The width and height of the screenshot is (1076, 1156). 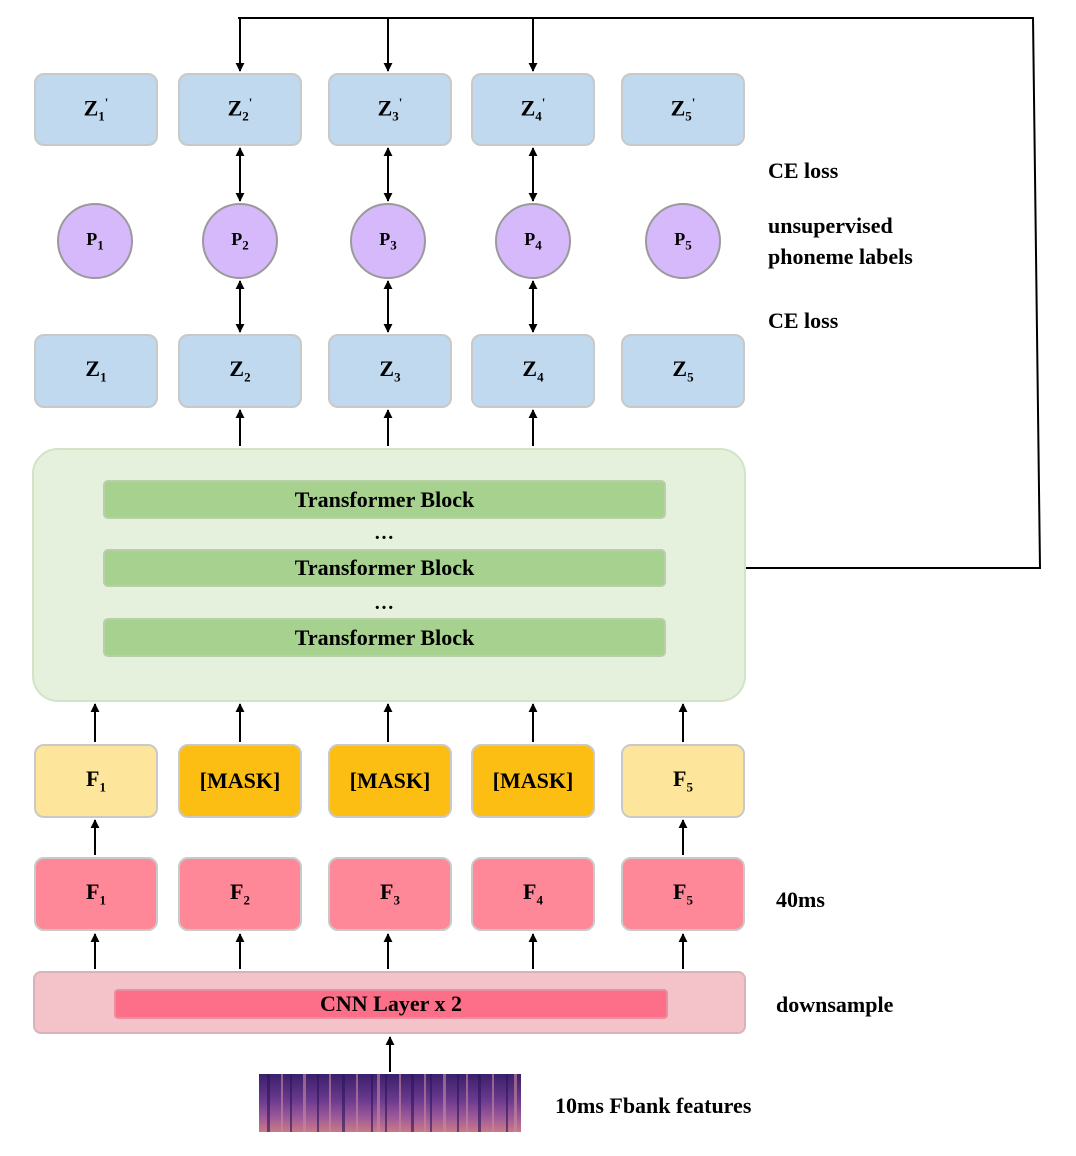 I want to click on node-label: F2, so click(x=240, y=893).